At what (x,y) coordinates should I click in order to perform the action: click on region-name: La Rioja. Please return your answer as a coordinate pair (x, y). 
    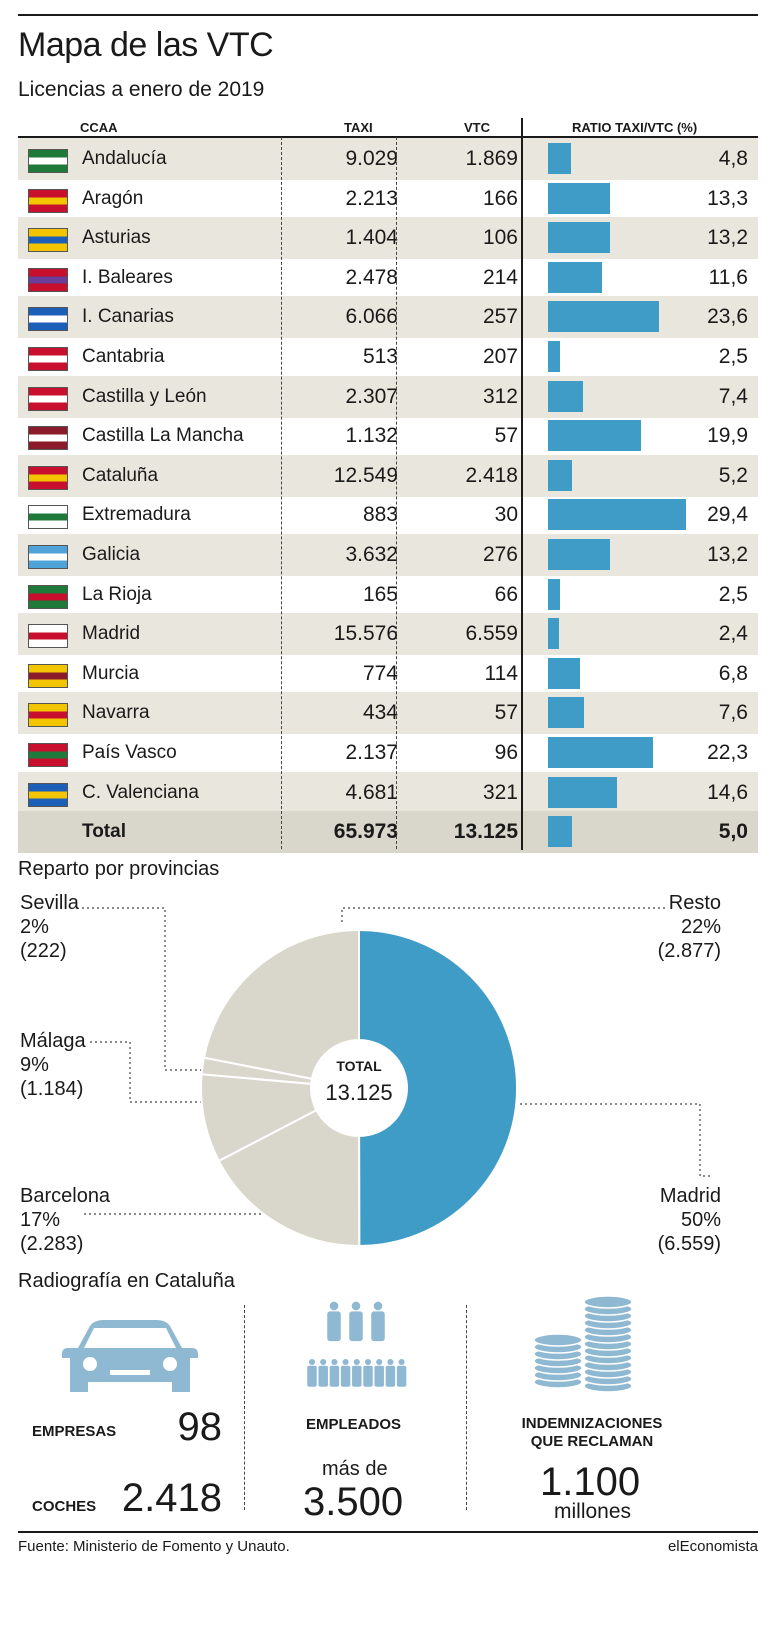
    Looking at the image, I should click on (117, 594).